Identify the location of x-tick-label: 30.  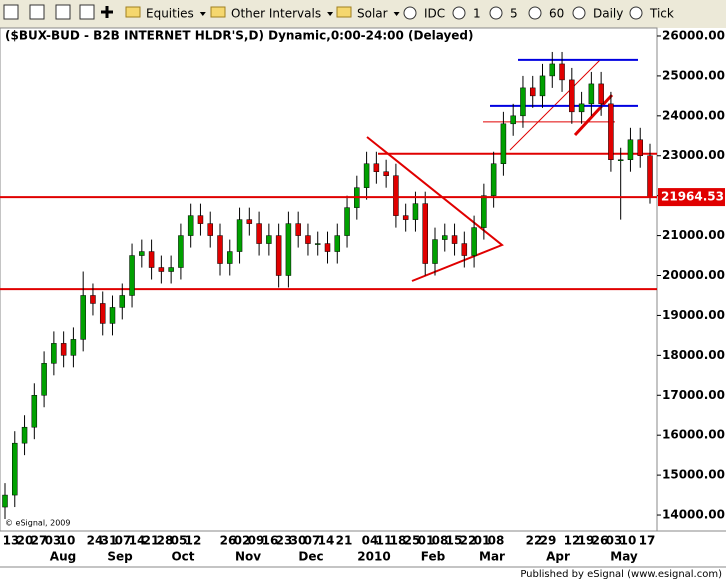
(298, 541).